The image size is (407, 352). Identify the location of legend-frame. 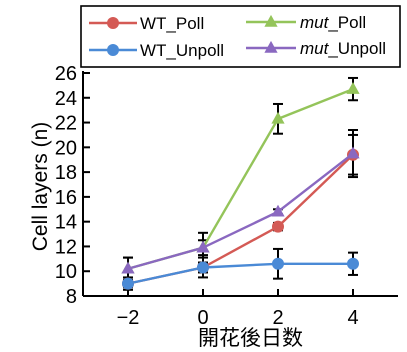
(240, 36).